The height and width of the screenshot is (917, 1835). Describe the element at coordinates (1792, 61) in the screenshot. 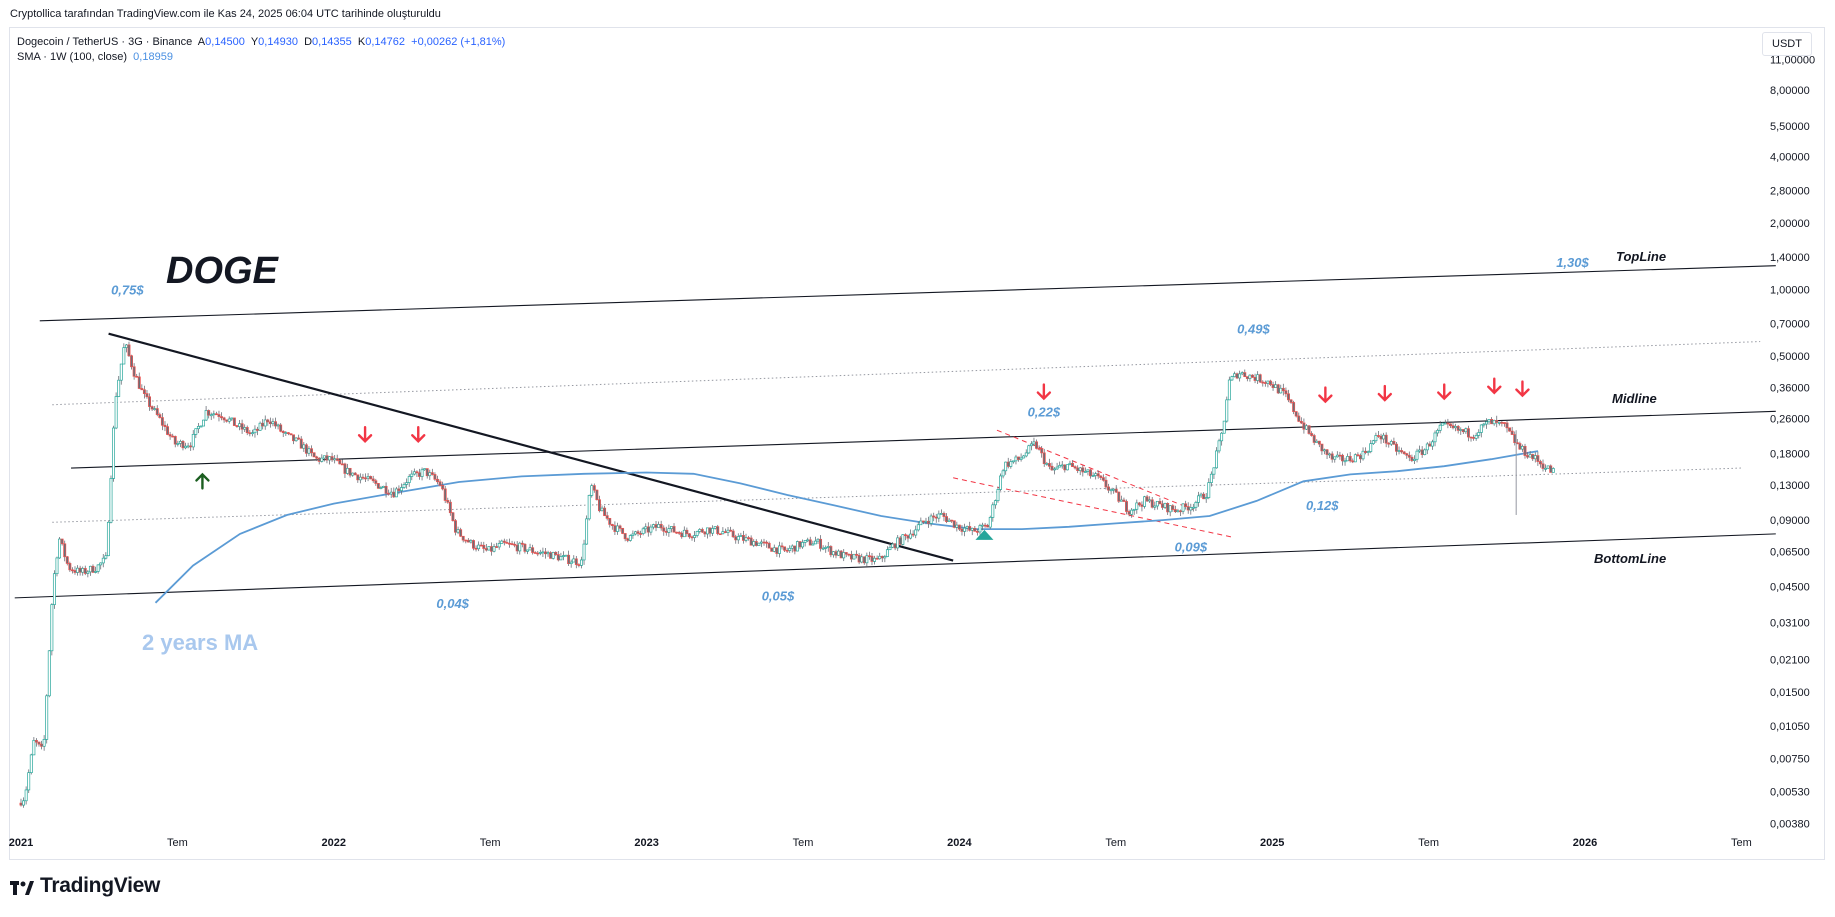

I see `price-tick-label: 11,00000` at that location.